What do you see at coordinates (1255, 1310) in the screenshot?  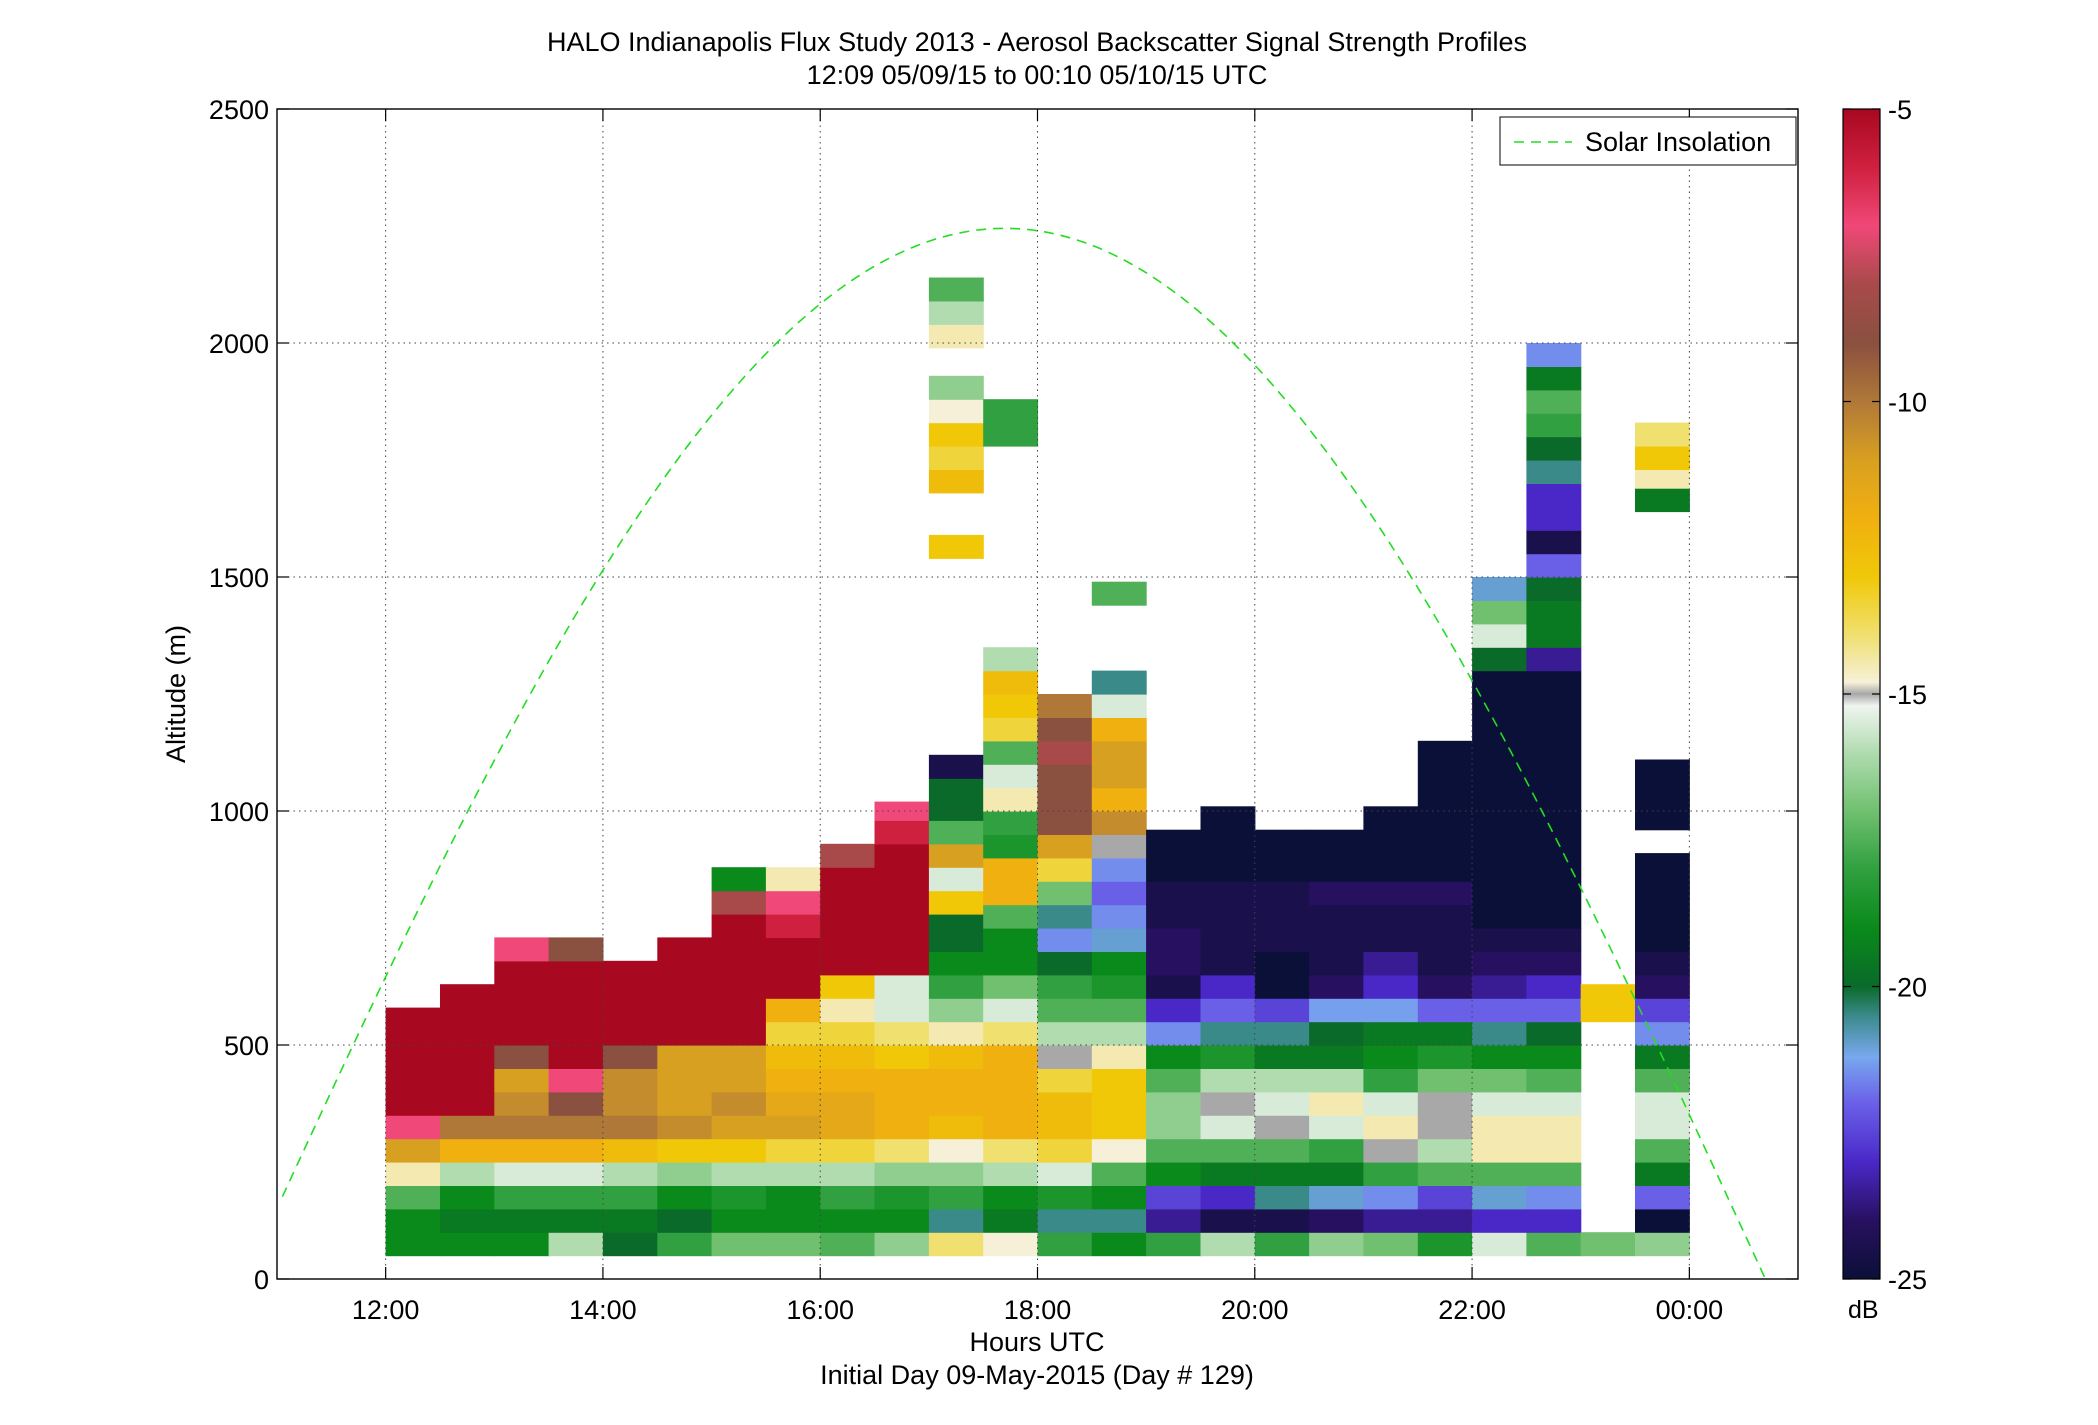 I see `x-tick-label: 20:00` at bounding box center [1255, 1310].